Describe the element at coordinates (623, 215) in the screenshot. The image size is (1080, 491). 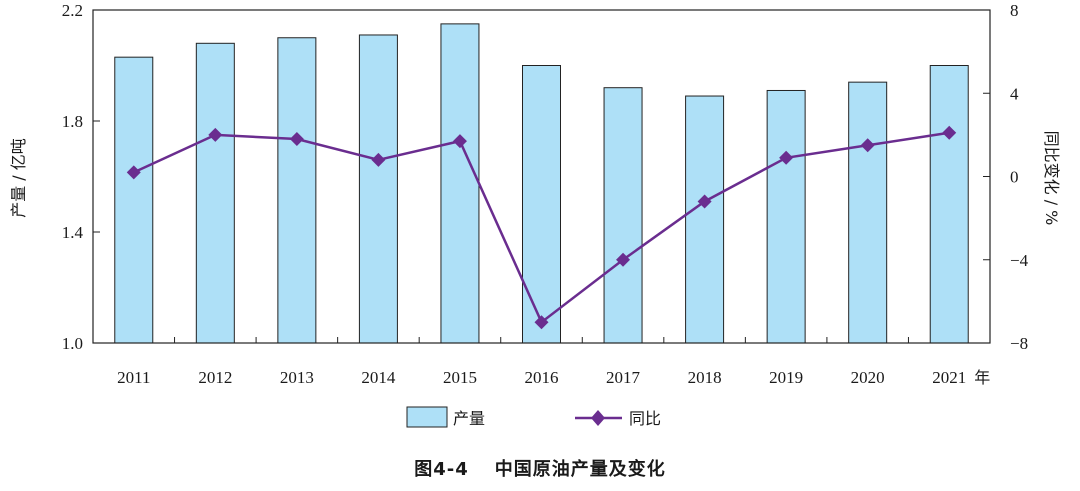
I see `bar-2017` at that location.